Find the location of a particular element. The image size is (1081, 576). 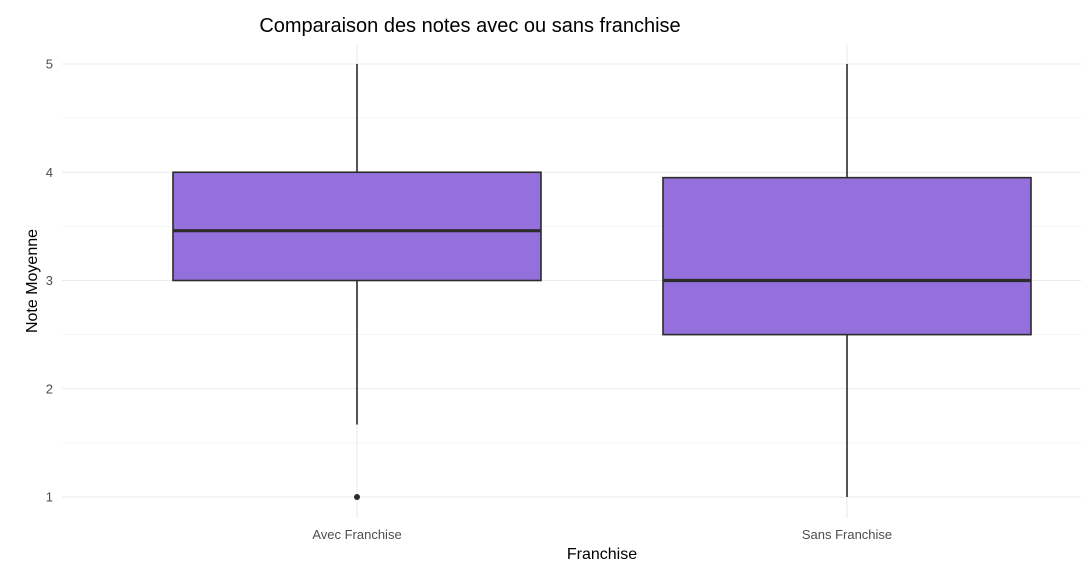

x-axis-title: Franchise is located at coordinates (602, 554).